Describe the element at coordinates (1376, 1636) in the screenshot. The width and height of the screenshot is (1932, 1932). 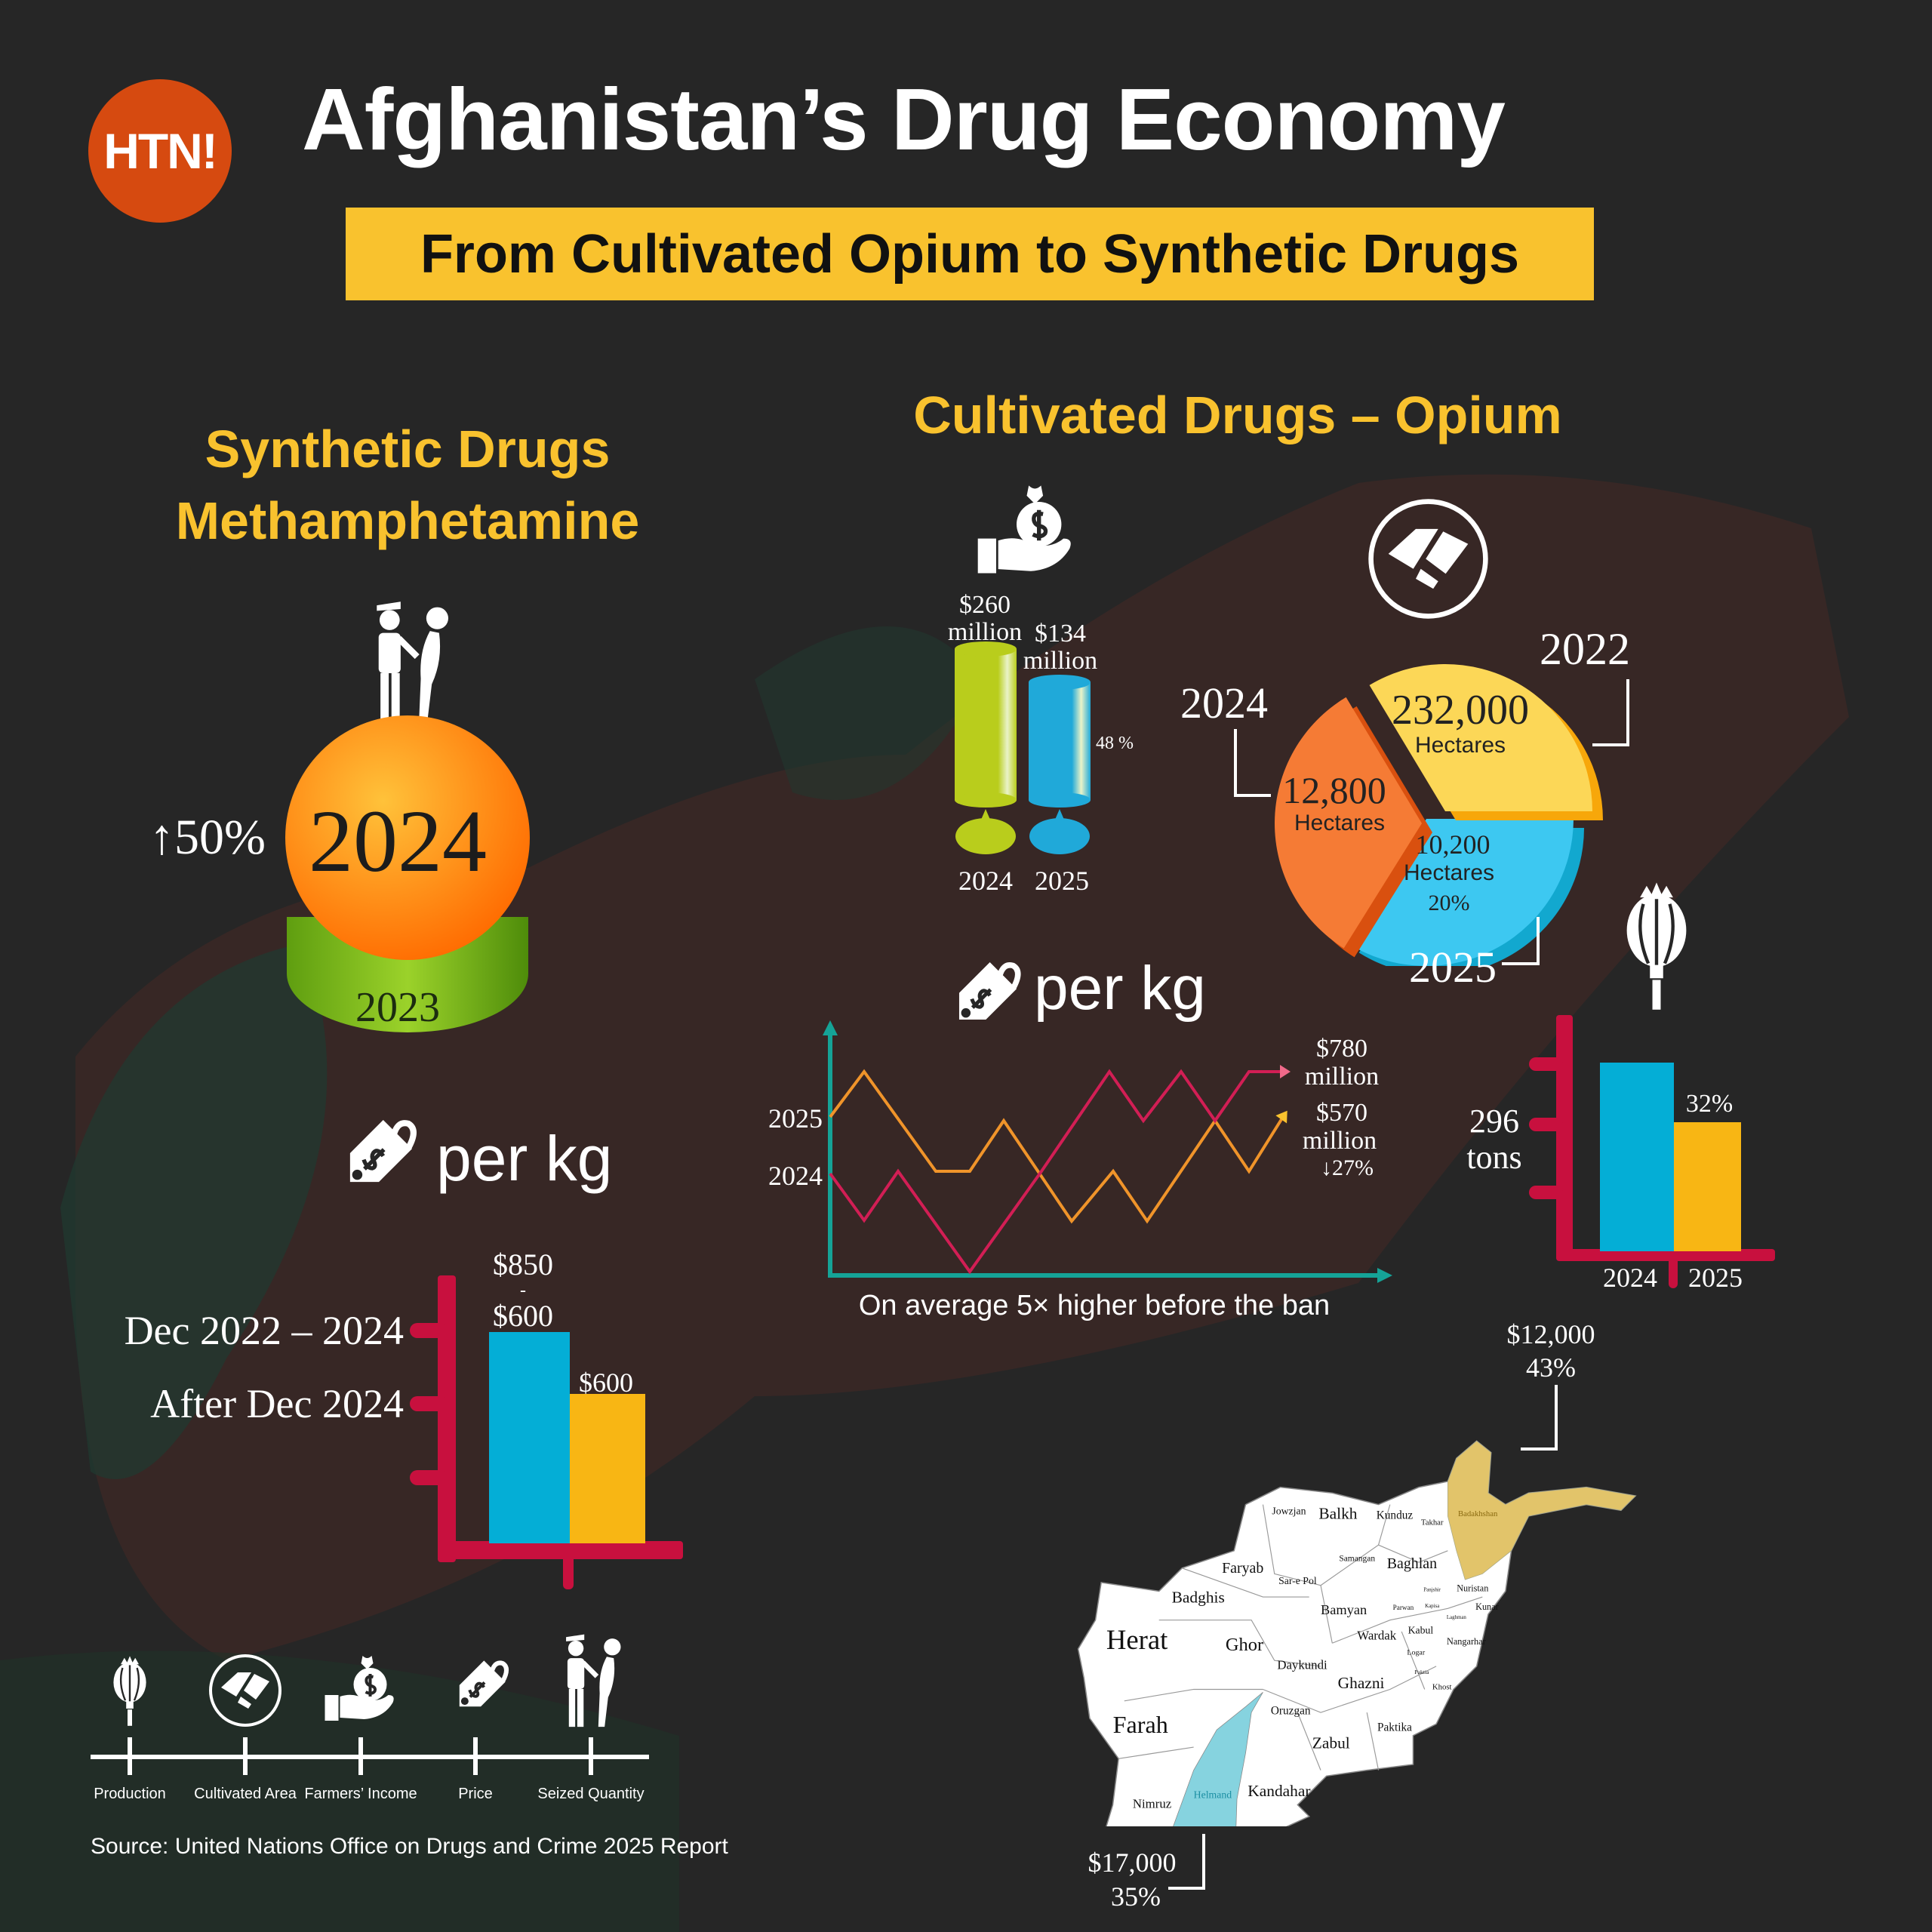
I see `province-label: Wardak` at that location.